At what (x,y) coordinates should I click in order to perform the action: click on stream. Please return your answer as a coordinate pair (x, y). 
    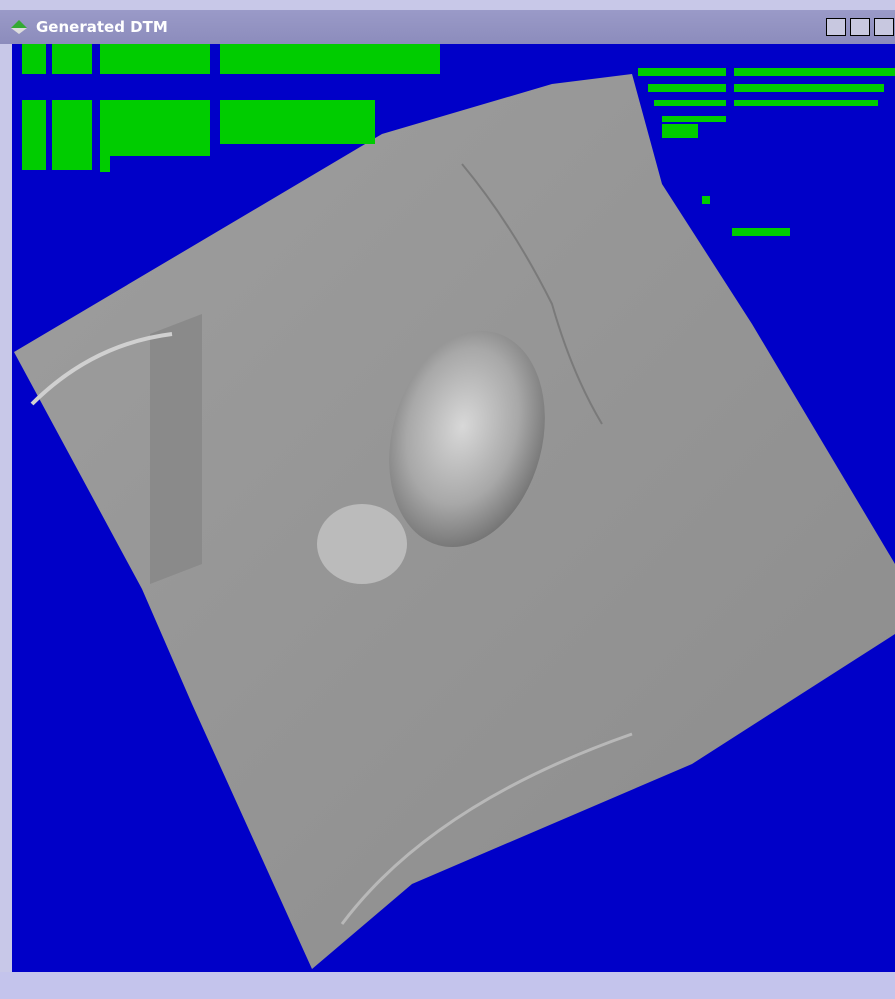
    Looking at the image, I should click on (532, 294).